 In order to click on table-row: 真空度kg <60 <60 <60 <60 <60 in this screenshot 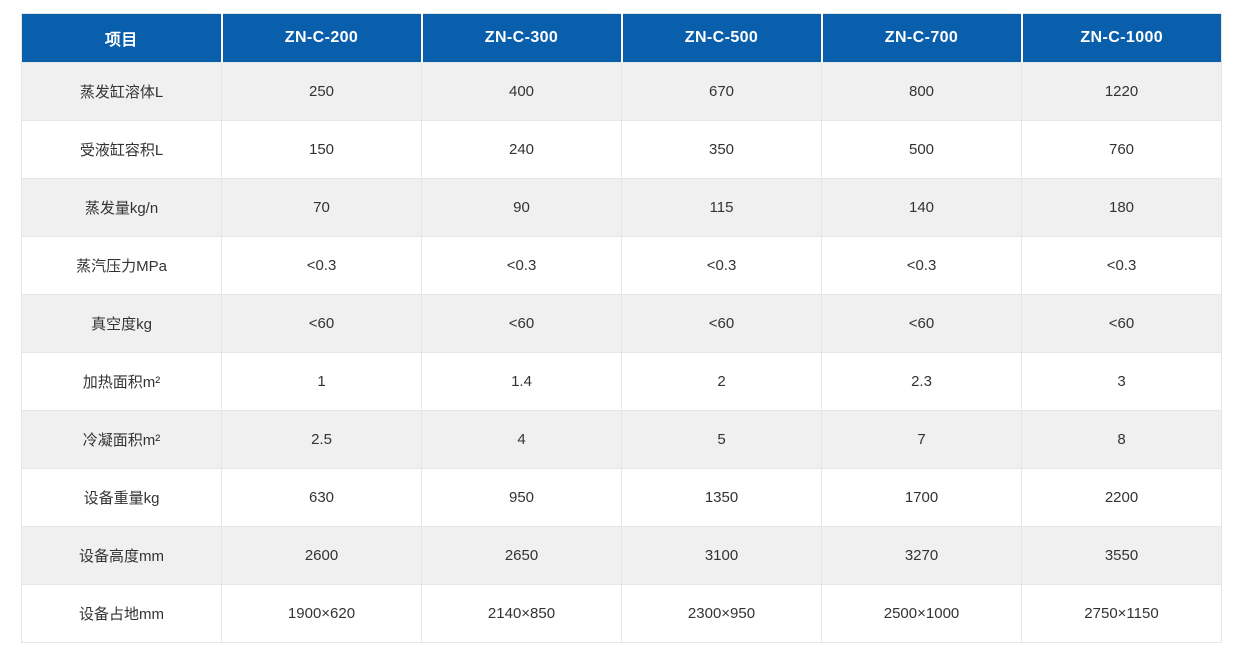, I will do `click(621, 323)`.